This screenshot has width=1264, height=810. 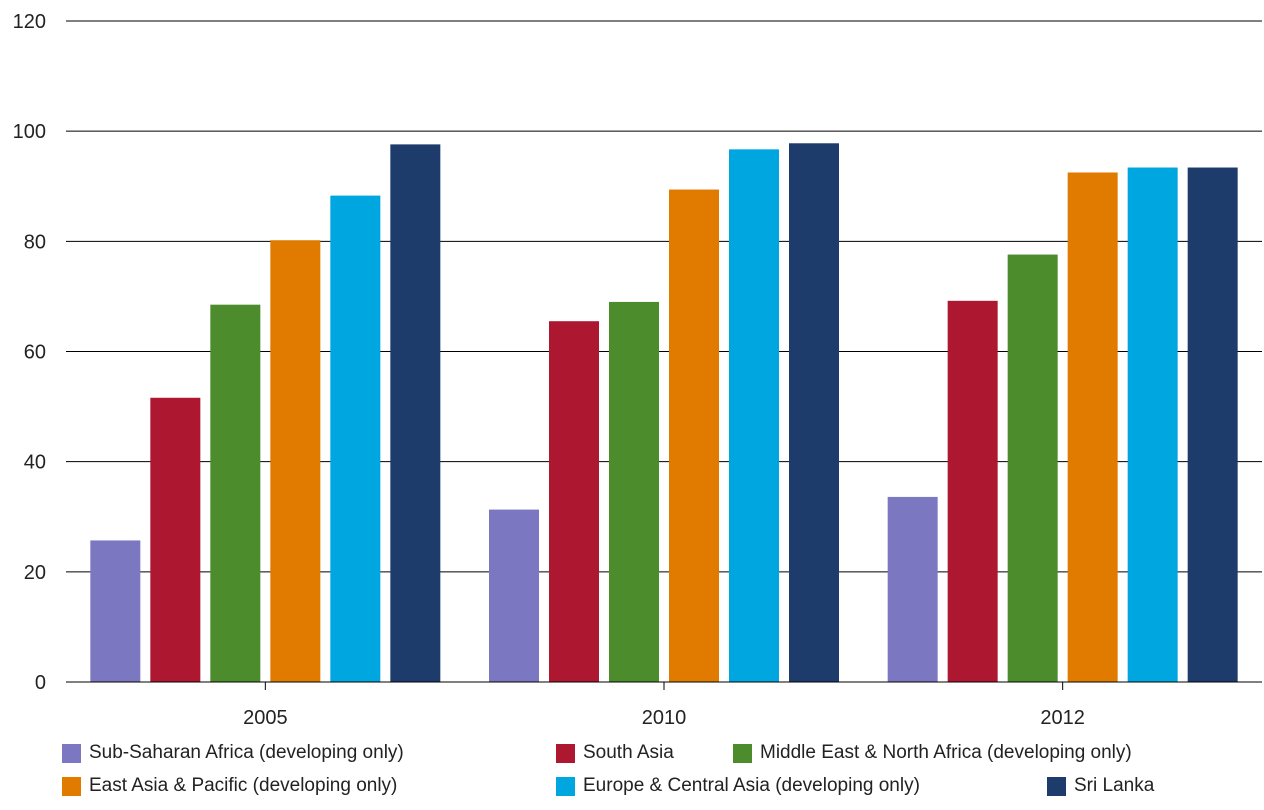 I want to click on y-tick-label: 120, so click(x=29, y=22).